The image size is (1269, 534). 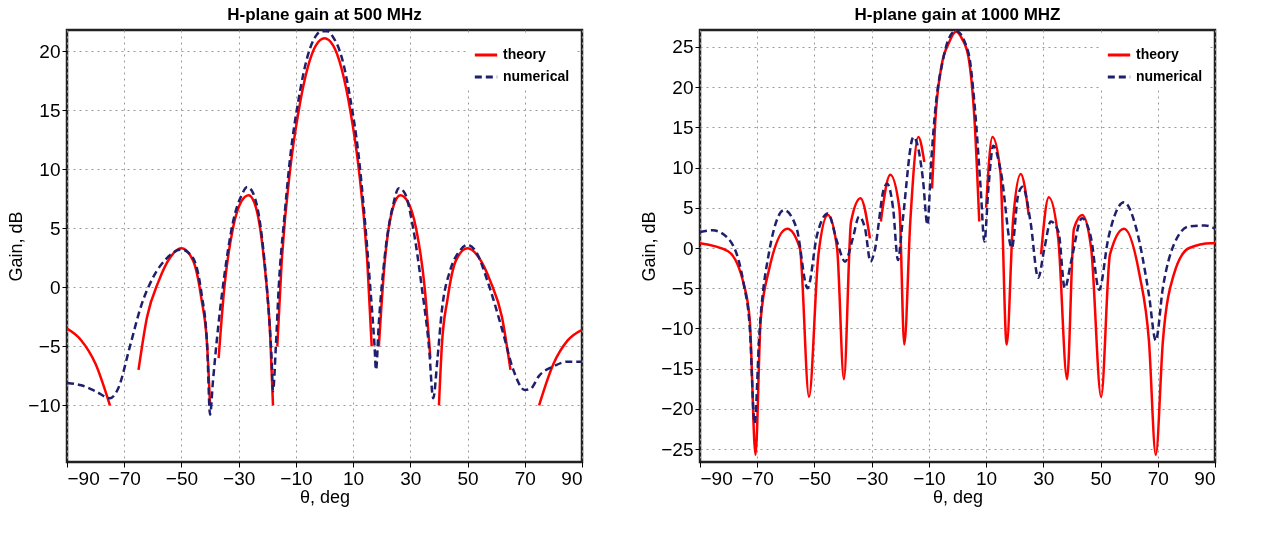 I want to click on chart-title: H-plane gain at 500 MHz, so click(x=324, y=14).